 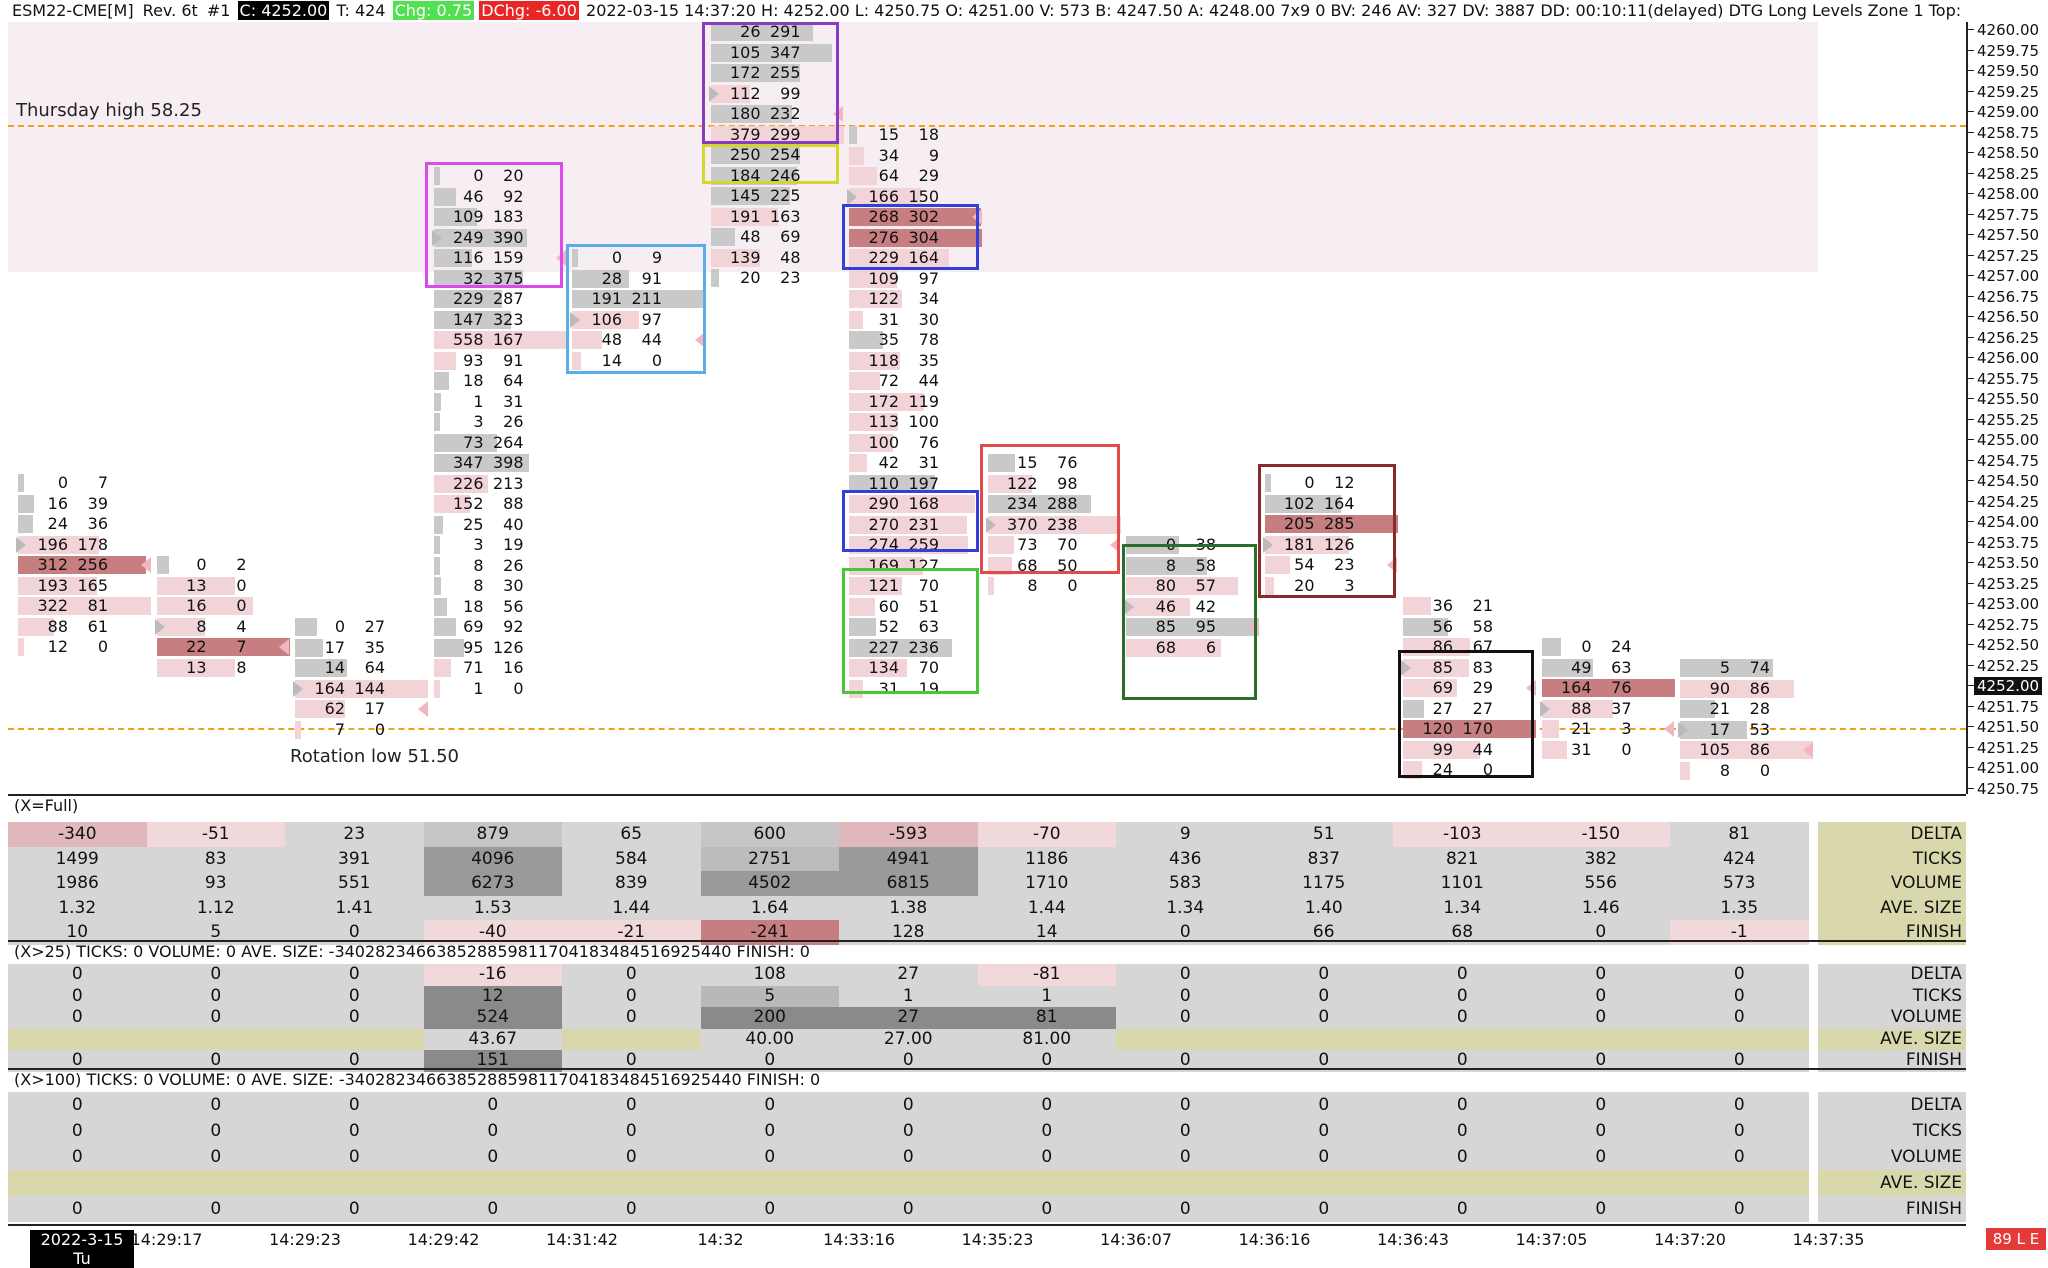 What do you see at coordinates (1600, 907) in the screenshot?
I see `summary-cell: 1.46` at bounding box center [1600, 907].